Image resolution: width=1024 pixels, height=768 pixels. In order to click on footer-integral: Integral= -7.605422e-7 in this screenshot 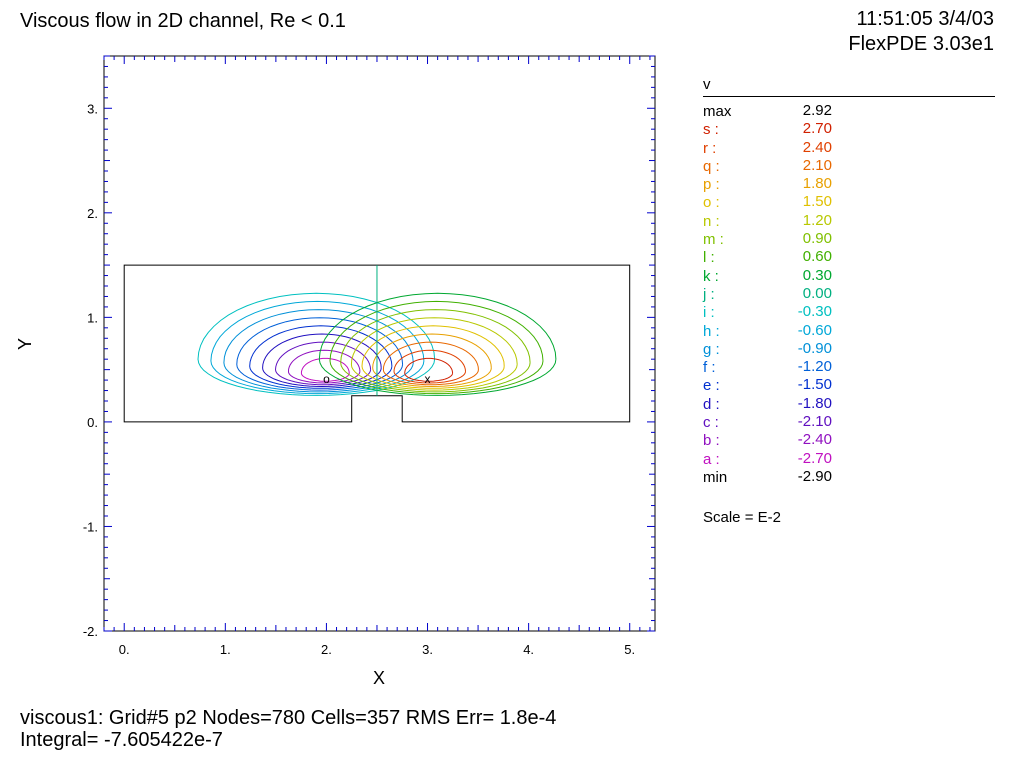, I will do `click(121, 740)`.